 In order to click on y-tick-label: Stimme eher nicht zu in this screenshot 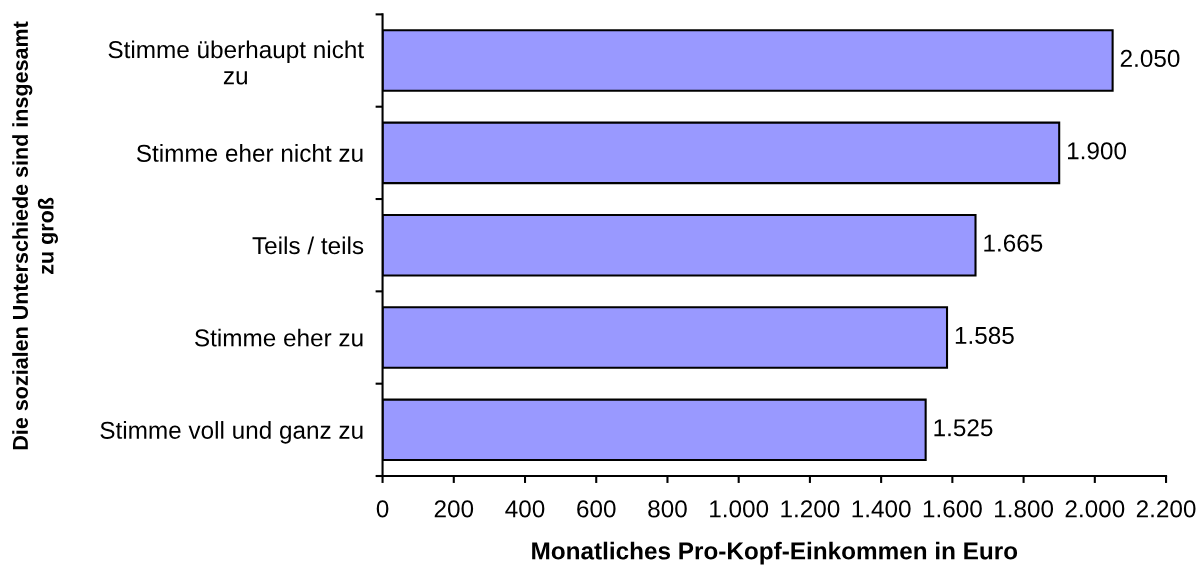, I will do `click(249, 153)`.